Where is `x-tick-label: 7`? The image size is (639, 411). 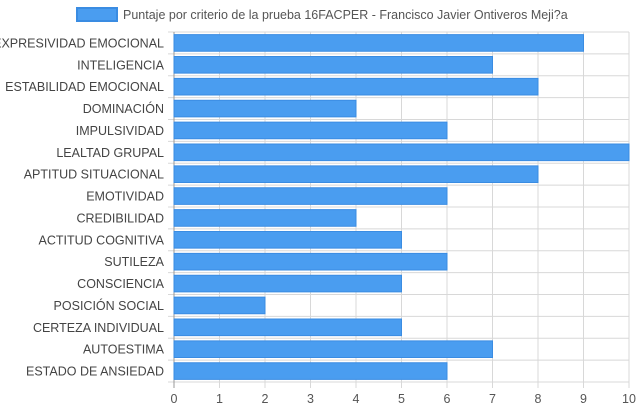
x-tick-label: 7 is located at coordinates (492, 399).